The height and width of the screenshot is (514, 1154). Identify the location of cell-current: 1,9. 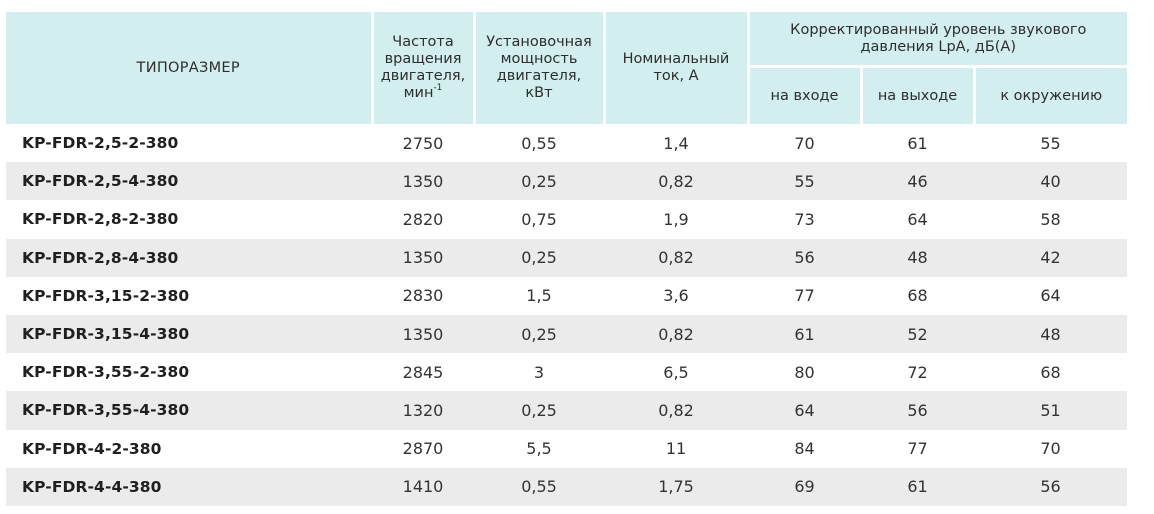
(676, 219).